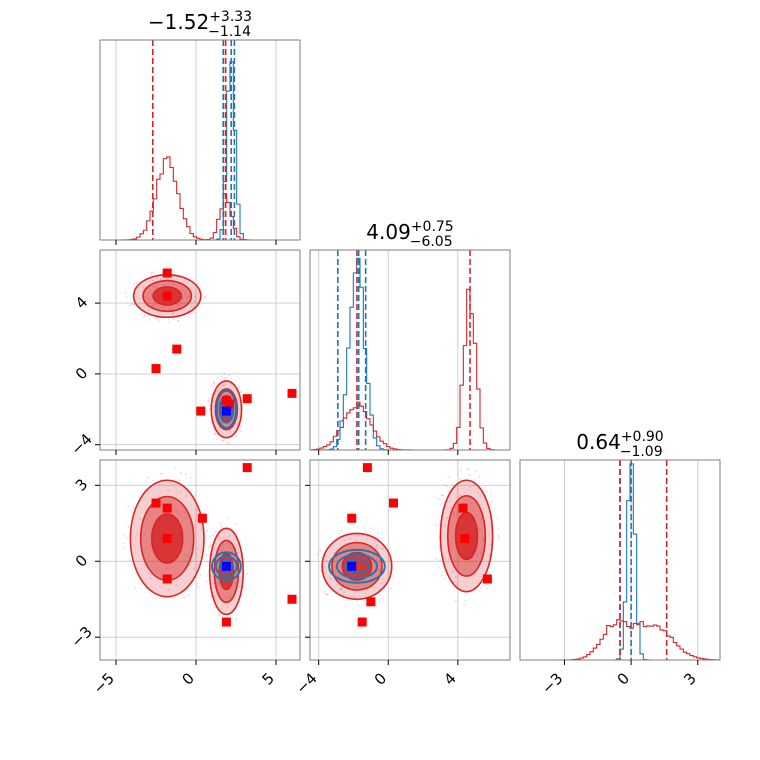  Describe the element at coordinates (619, 444) in the screenshot. I see `panel-title-2: 0.64+0.90 −1.09` at that location.